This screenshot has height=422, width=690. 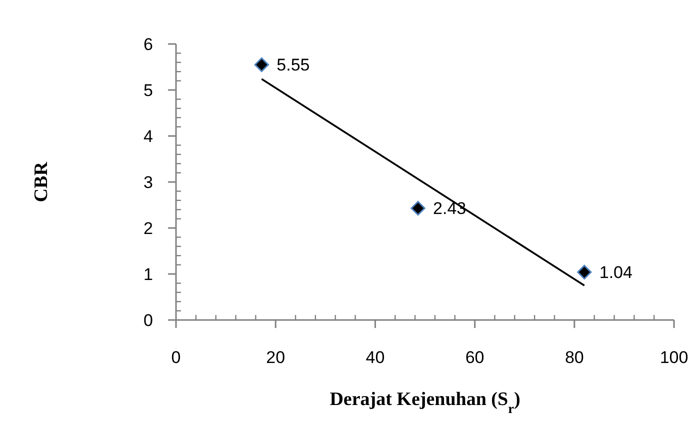 I want to click on x-tick-label: 60, so click(x=474, y=357).